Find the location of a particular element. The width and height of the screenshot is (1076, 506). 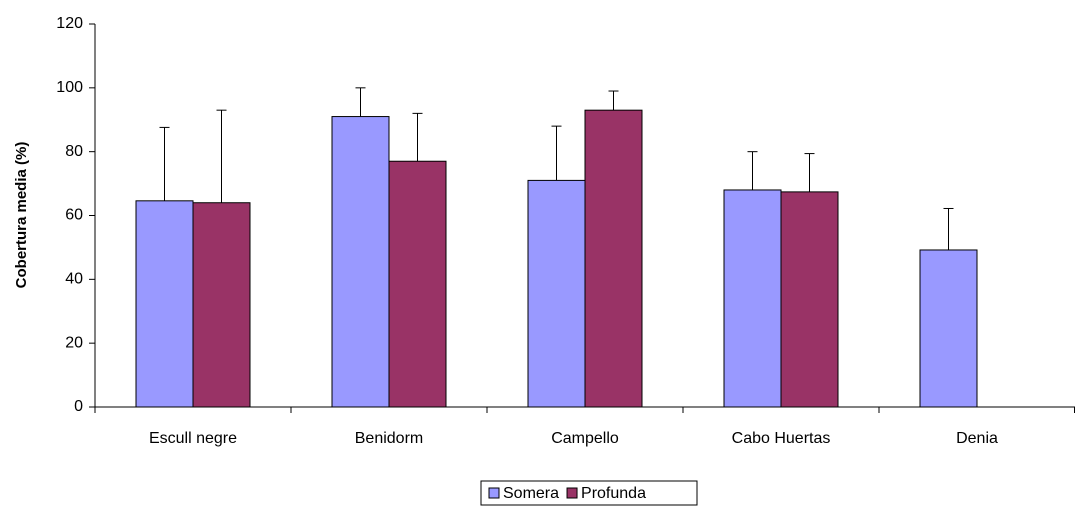

x-tick-label: Denia is located at coordinates (977, 438).